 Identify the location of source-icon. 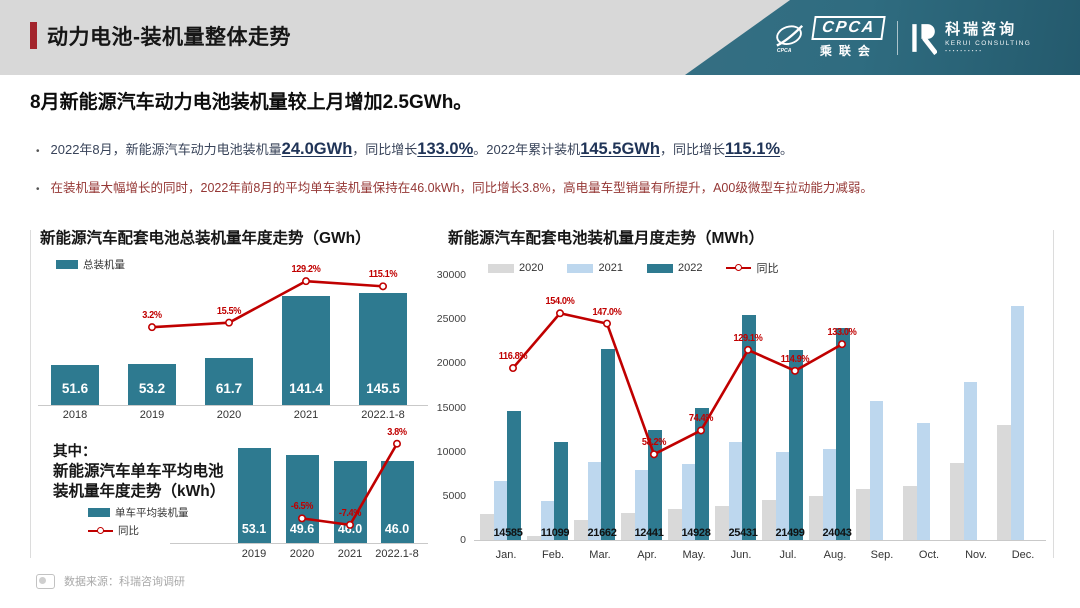
(45, 581).